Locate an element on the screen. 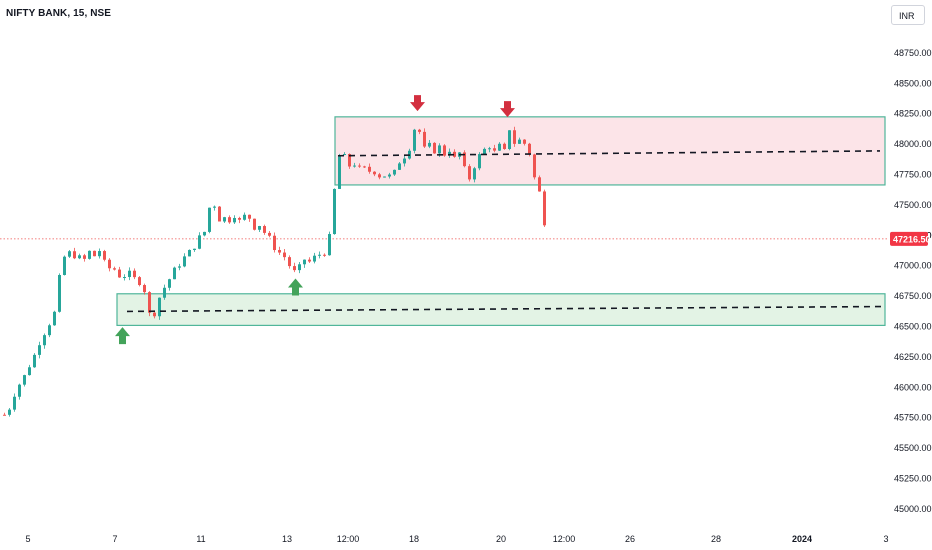  x-tick-label: 26 is located at coordinates (630, 539).